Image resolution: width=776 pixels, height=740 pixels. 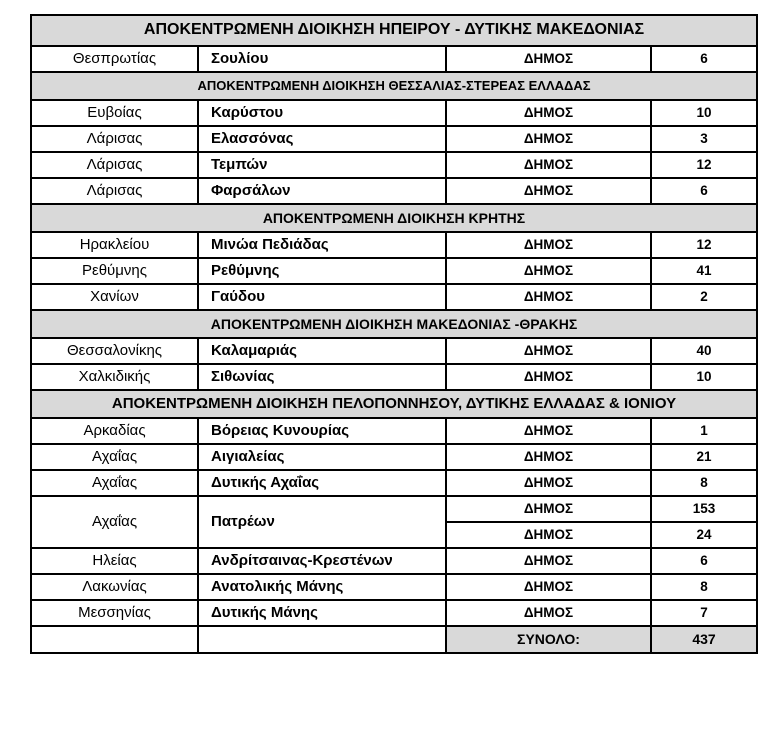 What do you see at coordinates (548, 639) in the screenshot?
I see `total-label: ΣΥΝΟΛΟ:` at bounding box center [548, 639].